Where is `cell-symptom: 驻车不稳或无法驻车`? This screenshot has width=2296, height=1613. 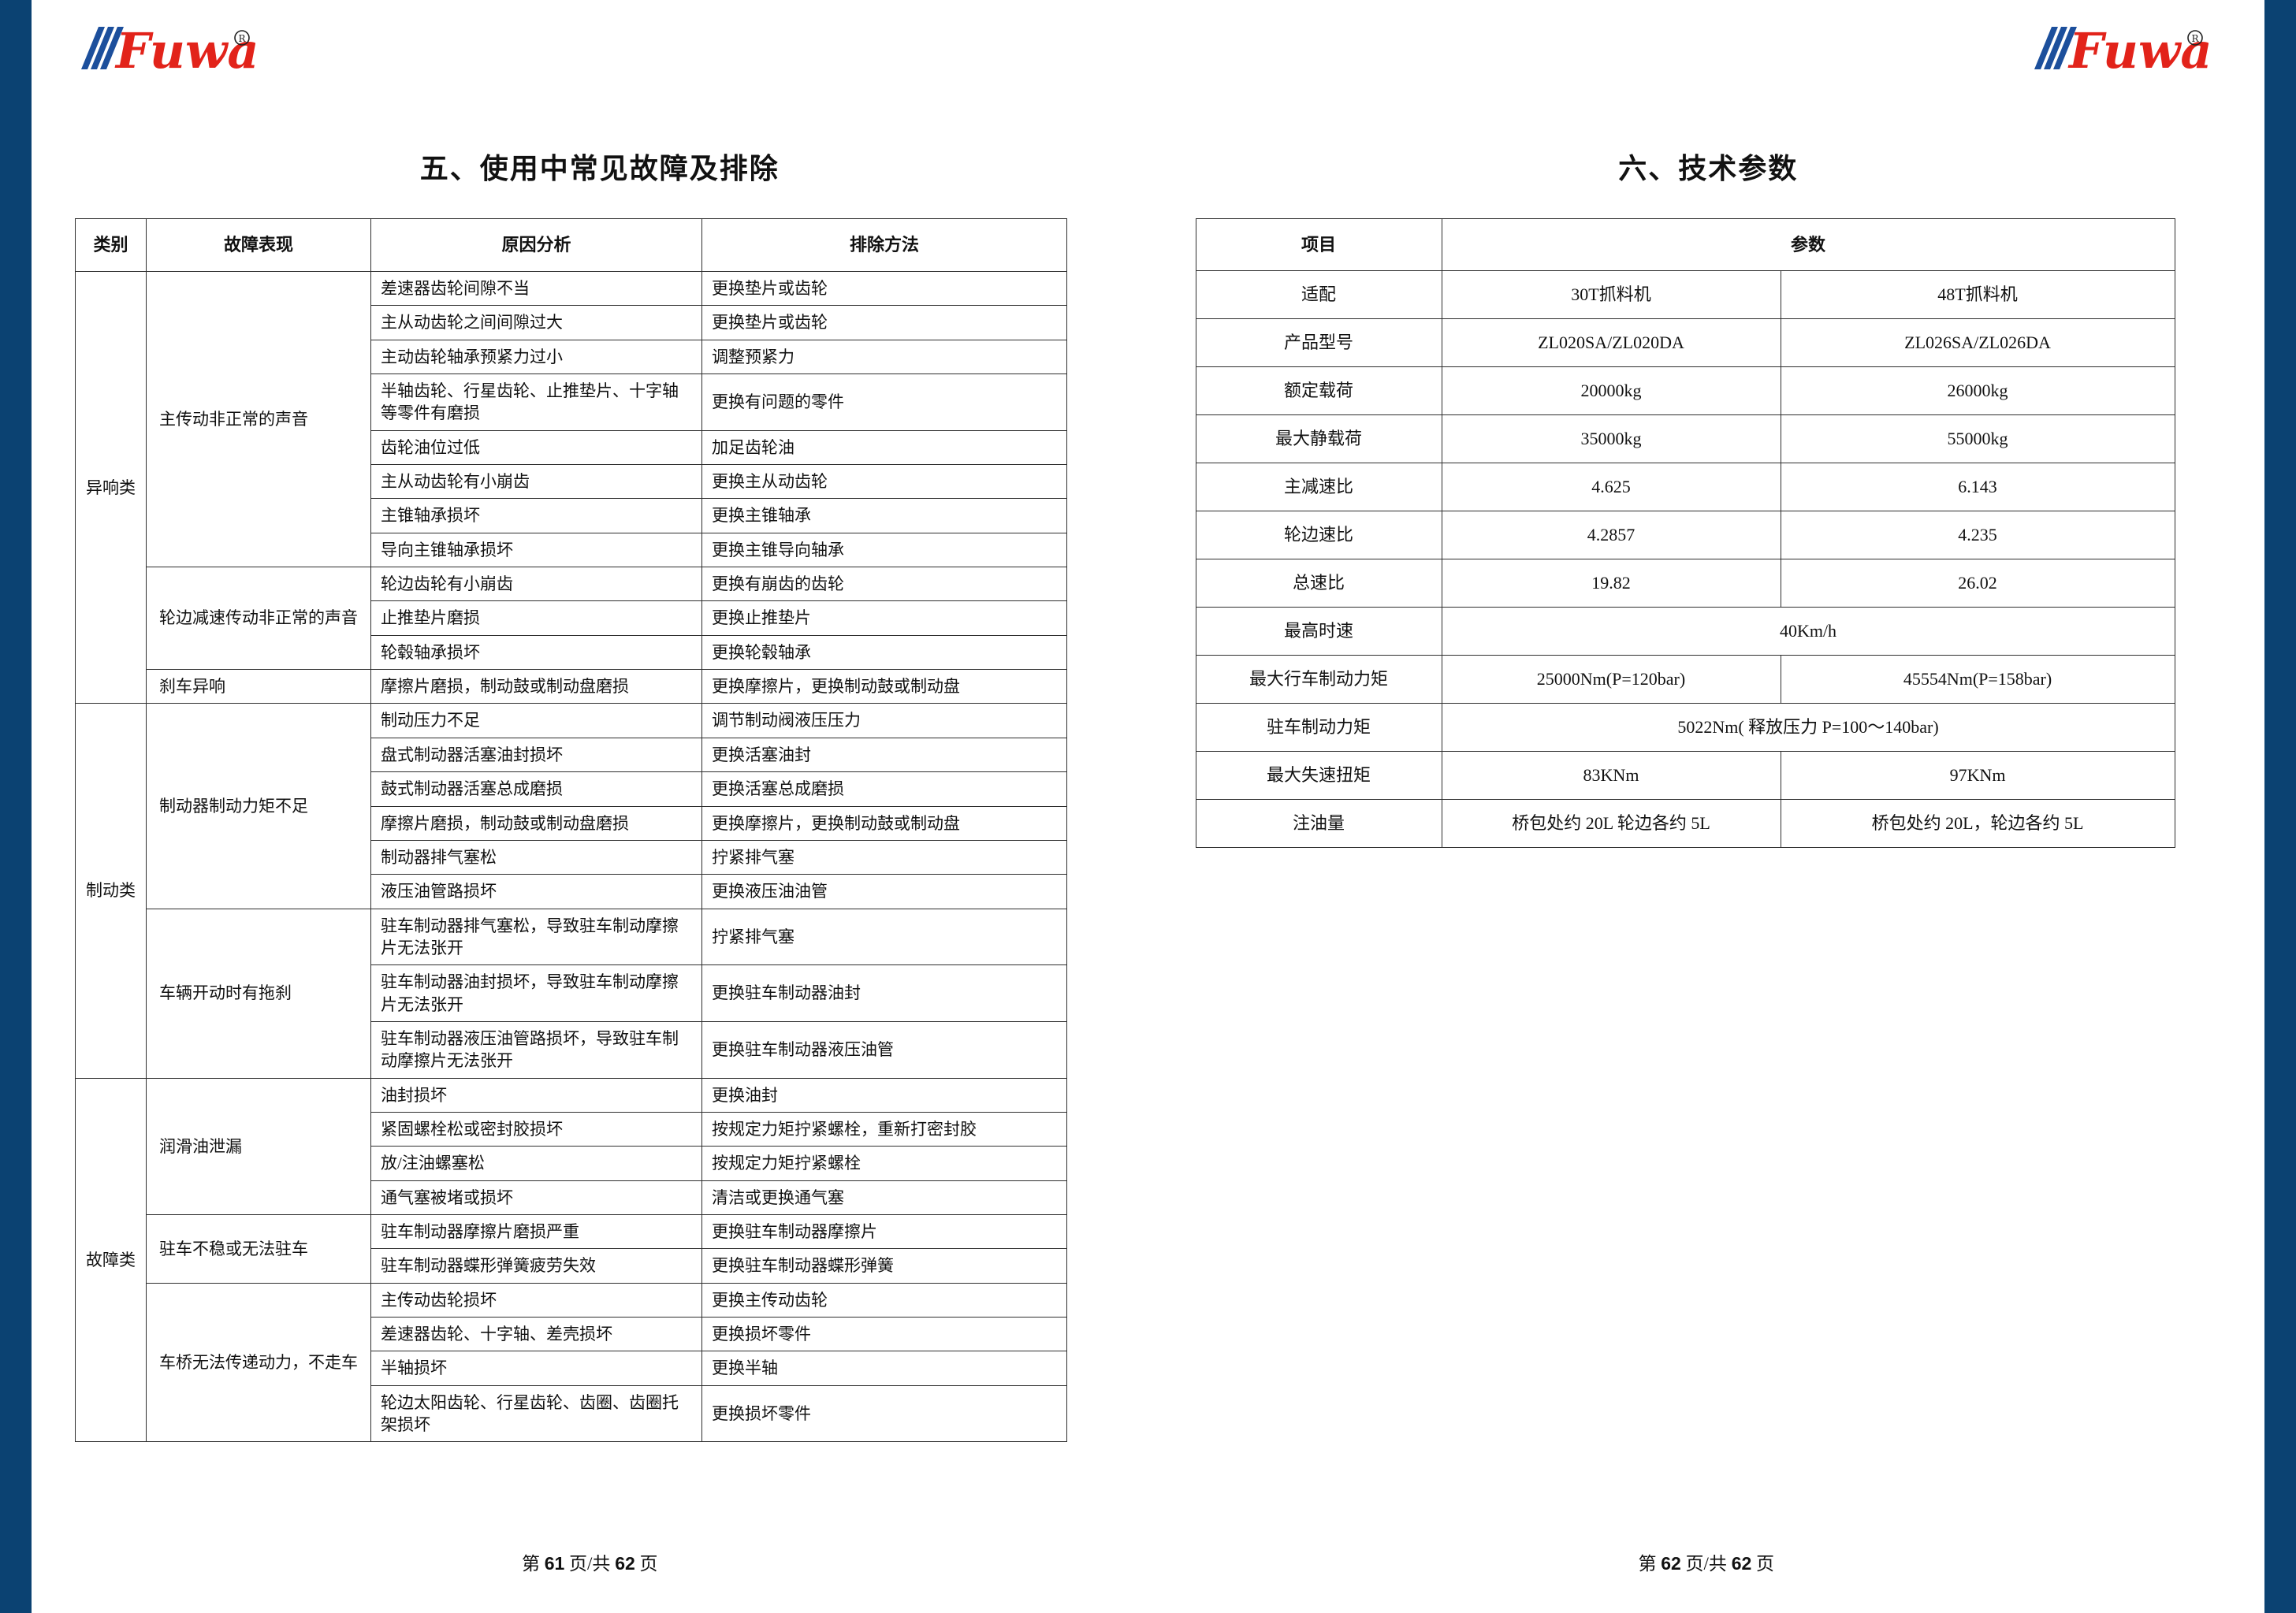 cell-symptom: 驻车不稳或无法驻车 is located at coordinates (258, 1248).